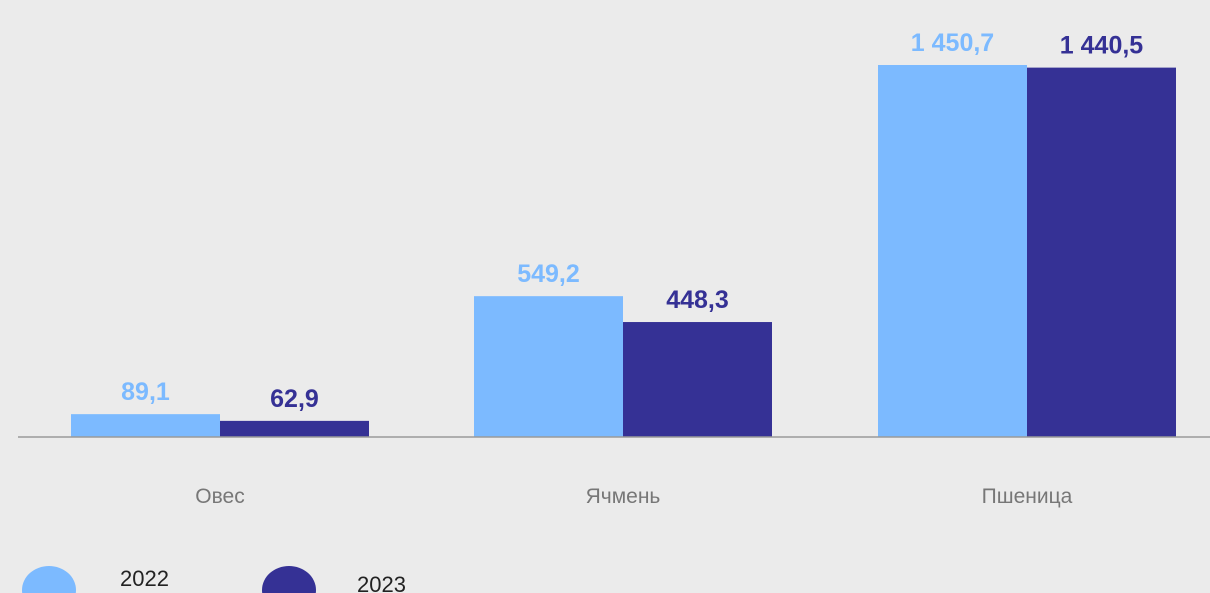 This screenshot has height=593, width=1210. Describe the element at coordinates (952, 43) in the screenshot. I see `value-label-2022-2: 1 450,7` at that location.